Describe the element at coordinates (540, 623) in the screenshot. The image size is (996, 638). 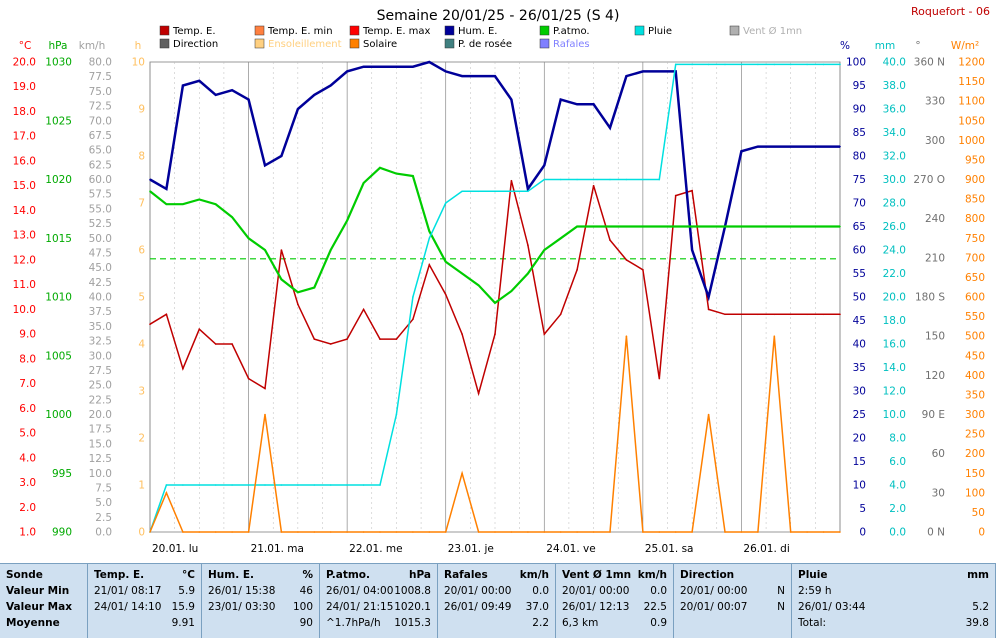
I see `cell-value: 2.2` at that location.